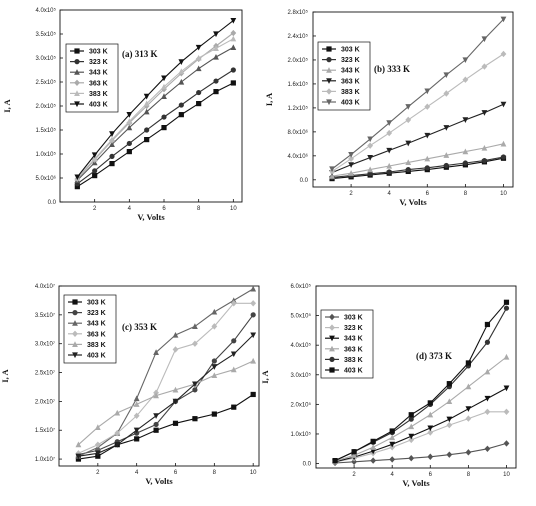 Image resolution: width=536 pixels, height=506 pixels. Describe the element at coordinates (45, 286) in the screenshot. I see `y-tick-label: 4.0x10⁷` at that location.